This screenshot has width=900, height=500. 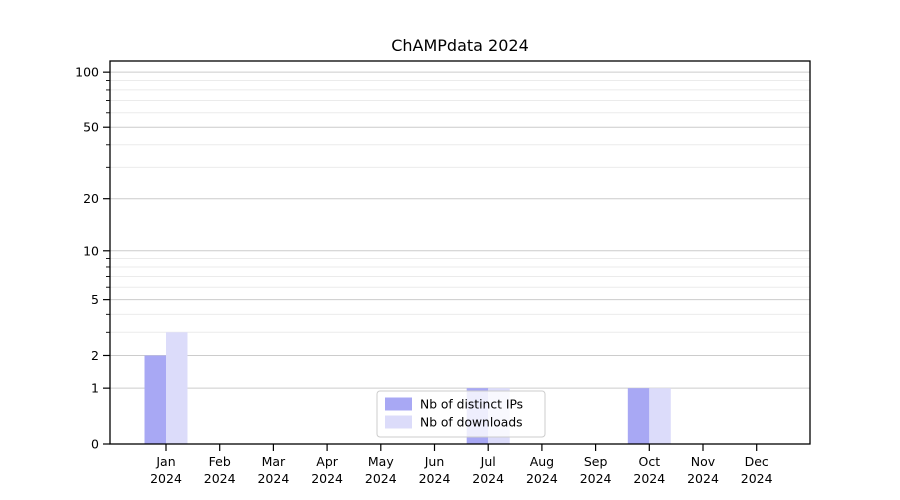 What do you see at coordinates (155, 399) in the screenshot?
I see `bar-distinct-ips-jan` at bounding box center [155, 399].